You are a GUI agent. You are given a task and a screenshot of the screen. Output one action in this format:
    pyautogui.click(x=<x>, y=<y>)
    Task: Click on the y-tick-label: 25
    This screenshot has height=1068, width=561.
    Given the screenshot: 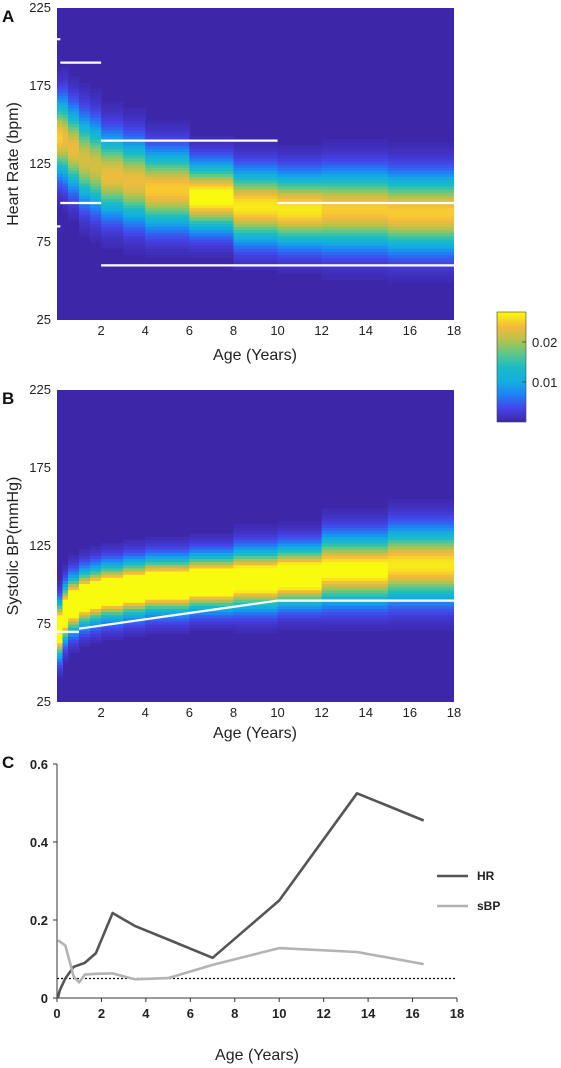 What is the action you would take?
    pyautogui.click(x=44, y=701)
    